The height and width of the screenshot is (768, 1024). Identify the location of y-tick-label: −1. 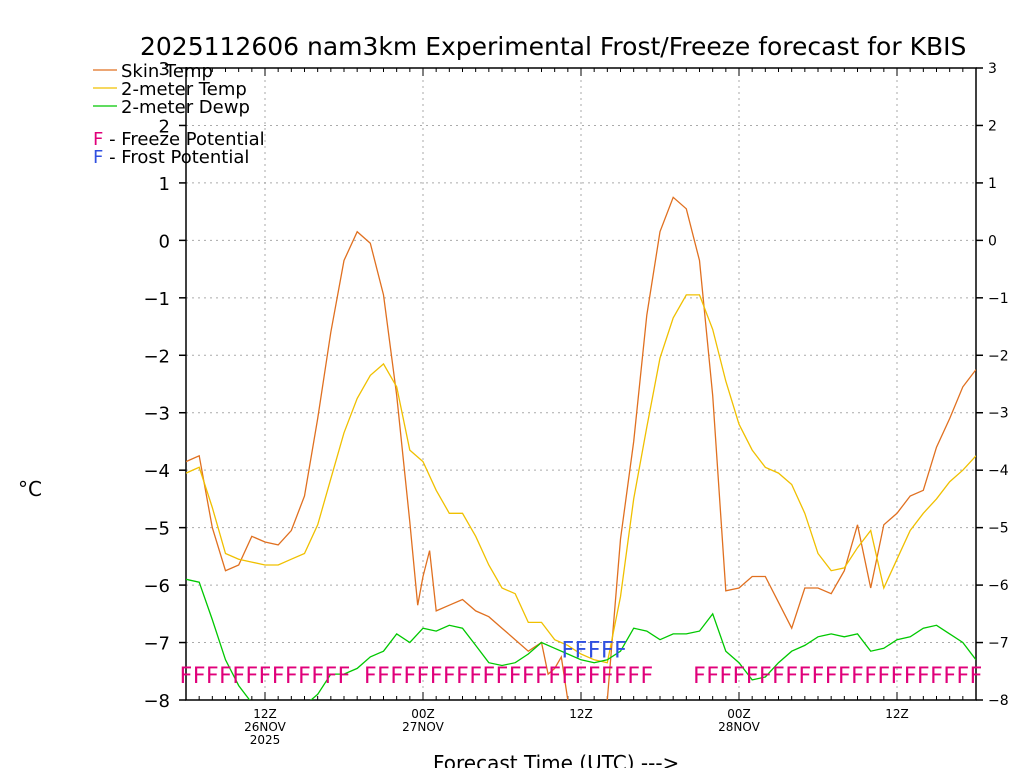
(156, 299).